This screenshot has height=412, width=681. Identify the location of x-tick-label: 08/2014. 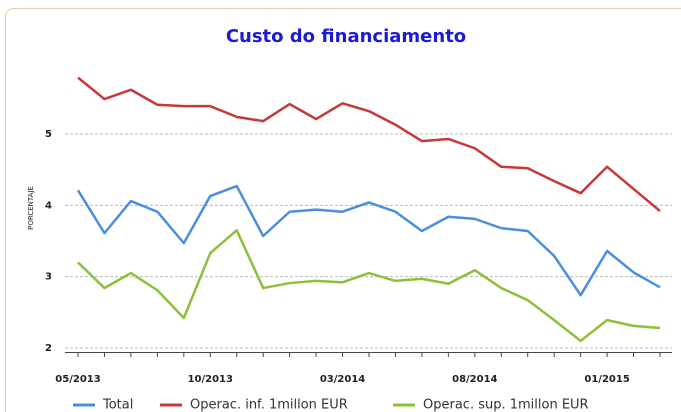
(474, 379).